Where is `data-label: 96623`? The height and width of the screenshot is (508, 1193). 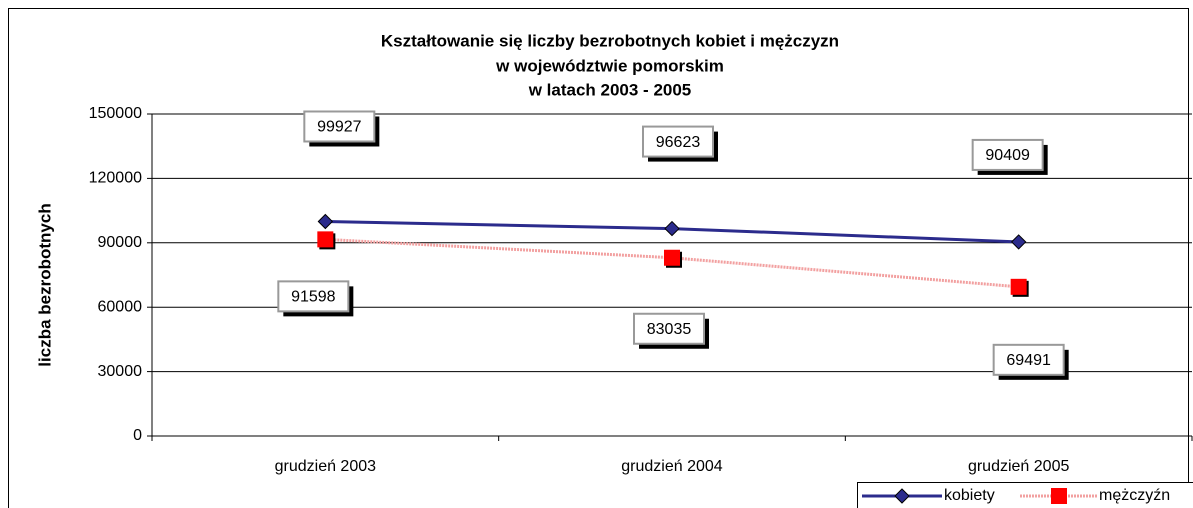 data-label: 96623 is located at coordinates (678, 142).